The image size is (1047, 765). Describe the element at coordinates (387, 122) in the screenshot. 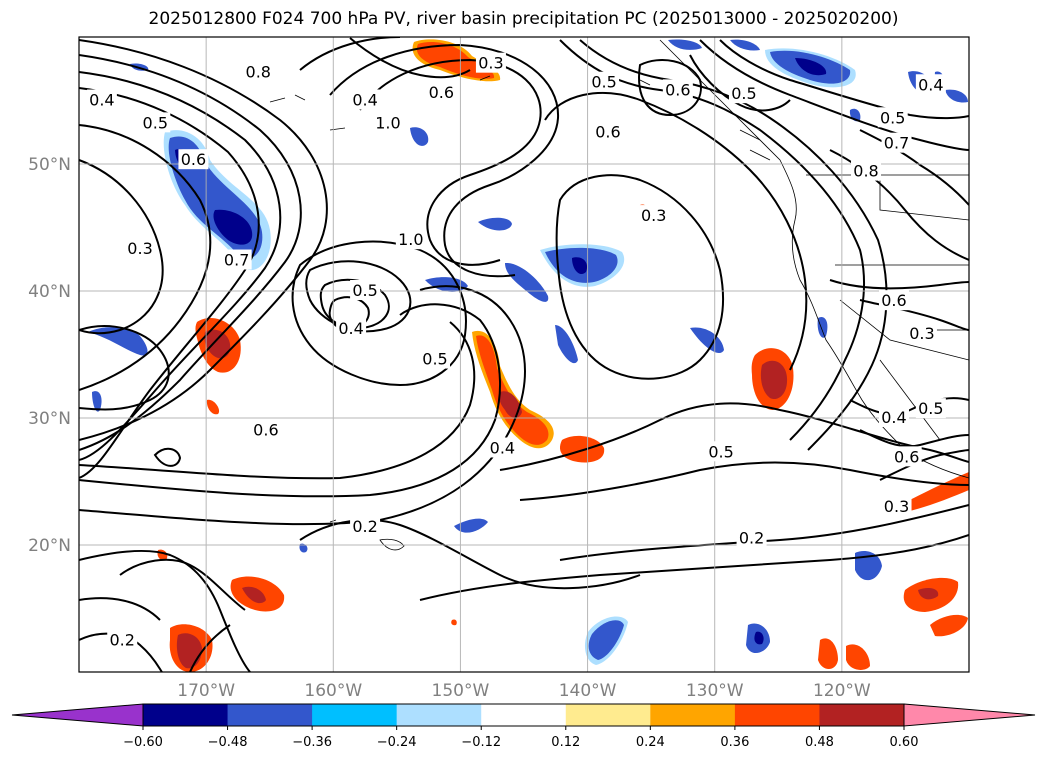

I see `contour-label-group-item: 1.0` at that location.